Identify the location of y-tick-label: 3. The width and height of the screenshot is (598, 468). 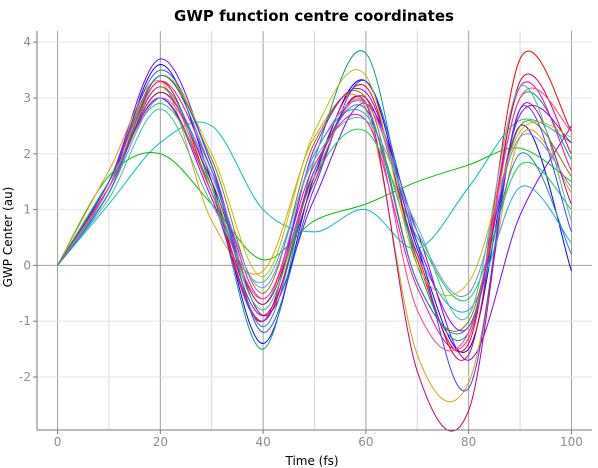
(27, 98).